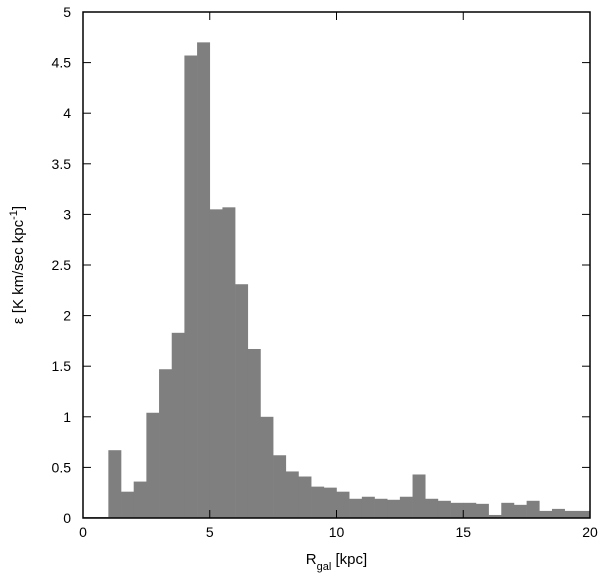 The width and height of the screenshot is (600, 573). Describe the element at coordinates (67, 214) in the screenshot. I see `y-tick-label: 3` at that location.